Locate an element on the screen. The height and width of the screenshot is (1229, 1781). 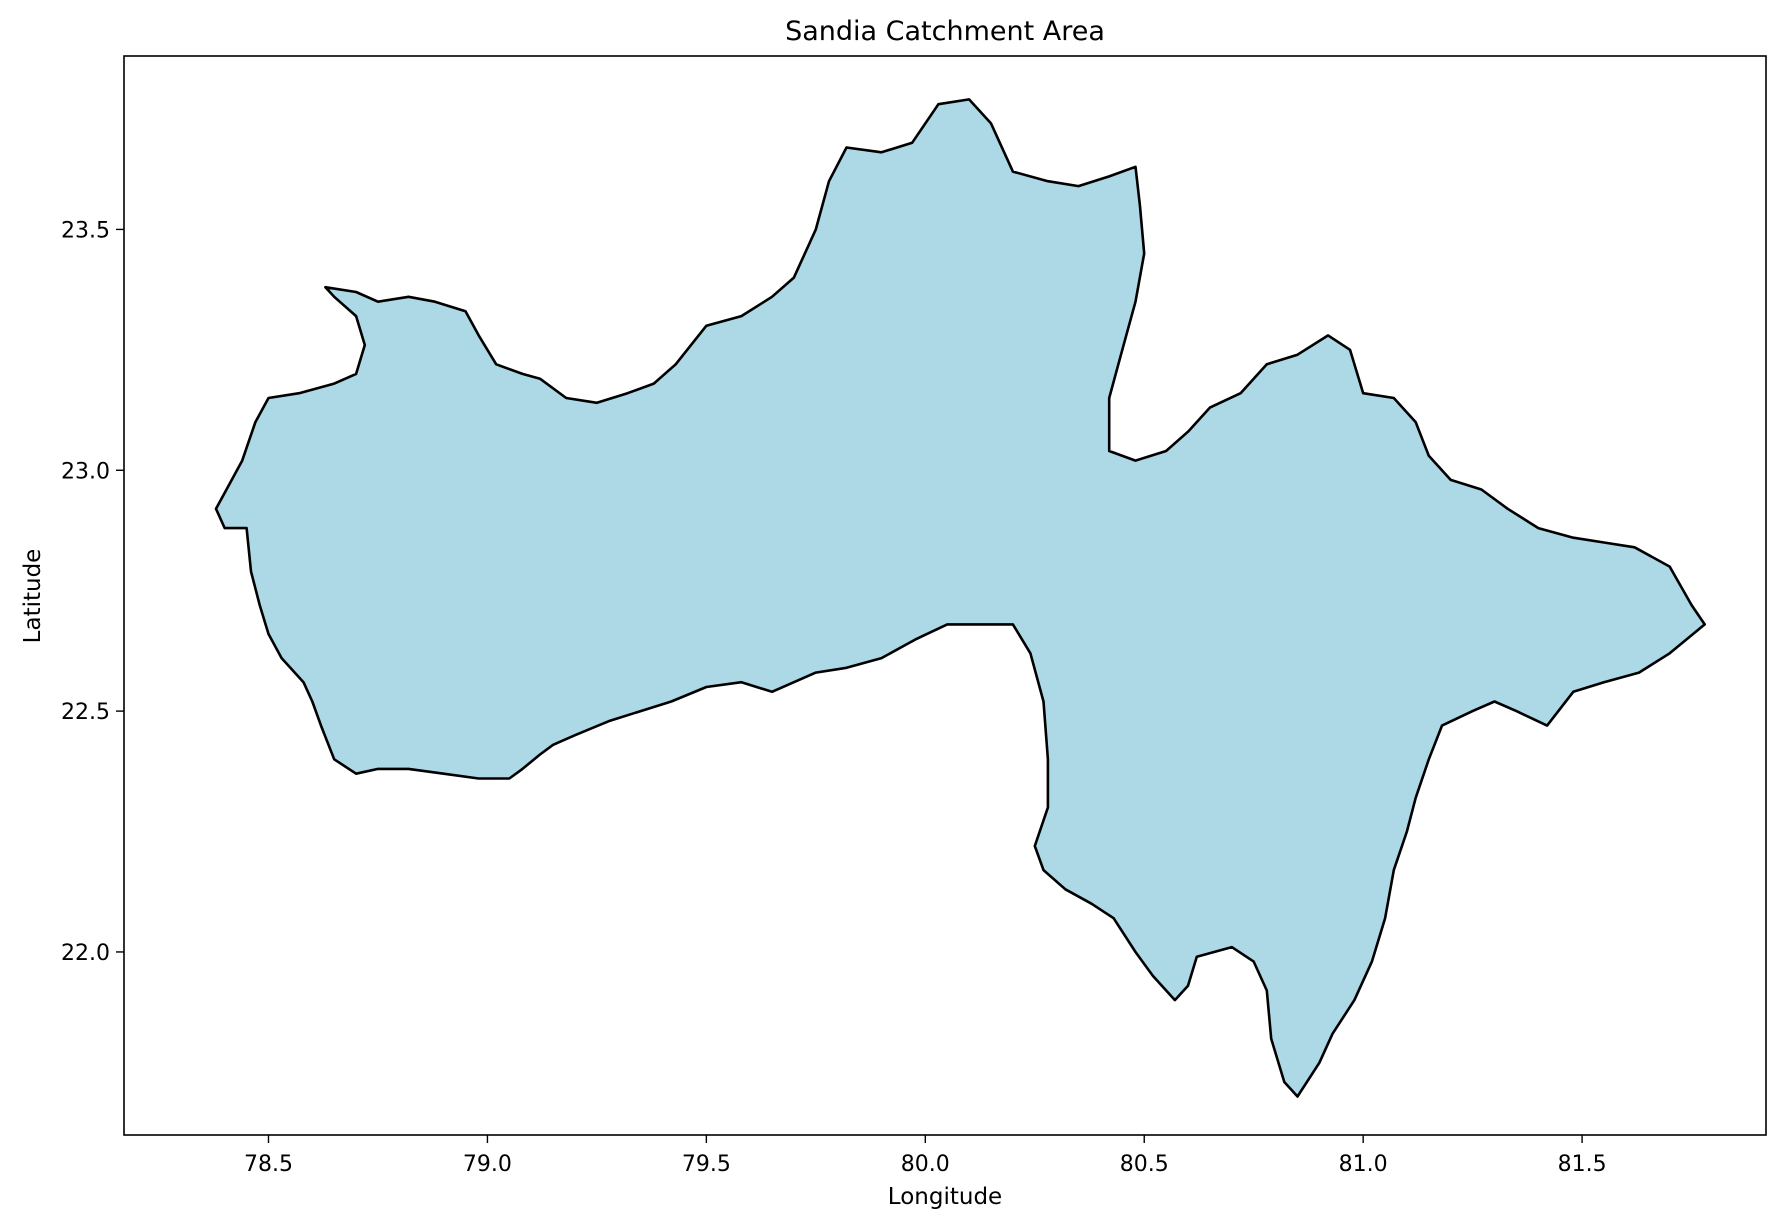
x-tick-label: 80.5 is located at coordinates (1144, 1164).